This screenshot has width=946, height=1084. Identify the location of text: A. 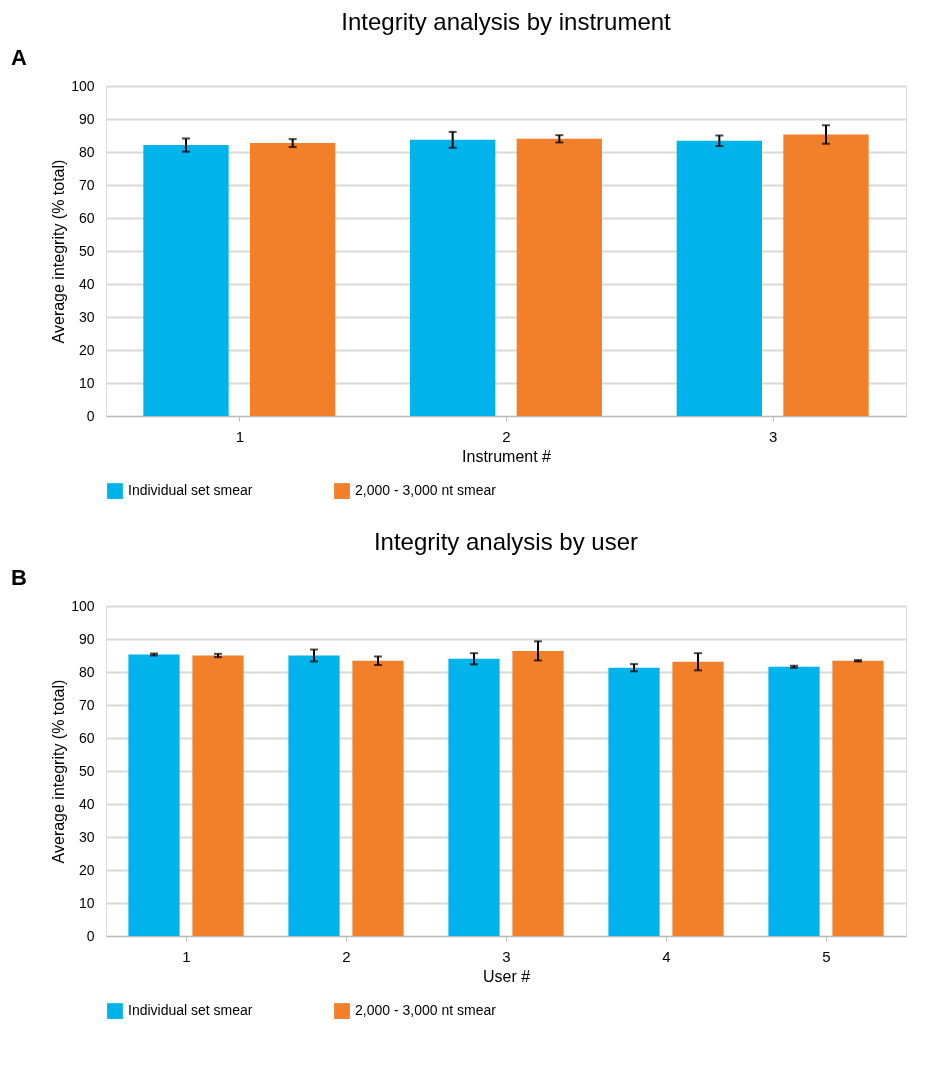
(19, 57).